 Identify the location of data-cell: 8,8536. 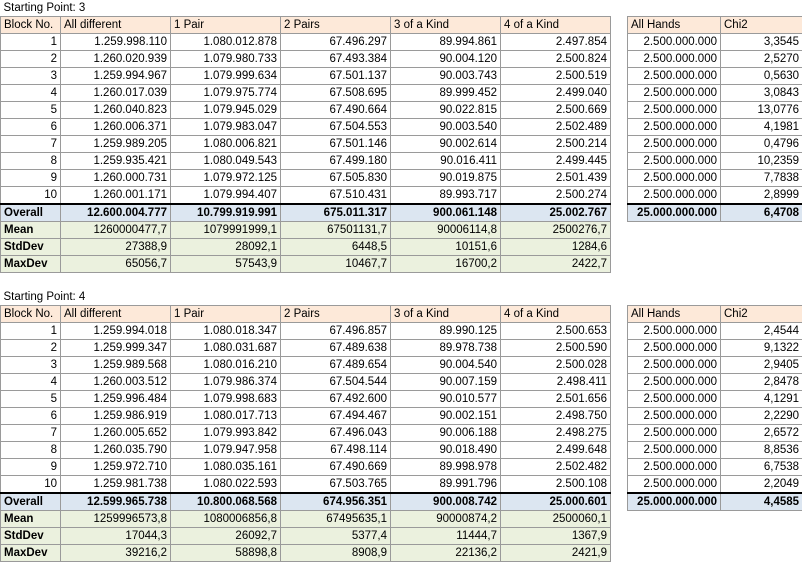
(760, 450).